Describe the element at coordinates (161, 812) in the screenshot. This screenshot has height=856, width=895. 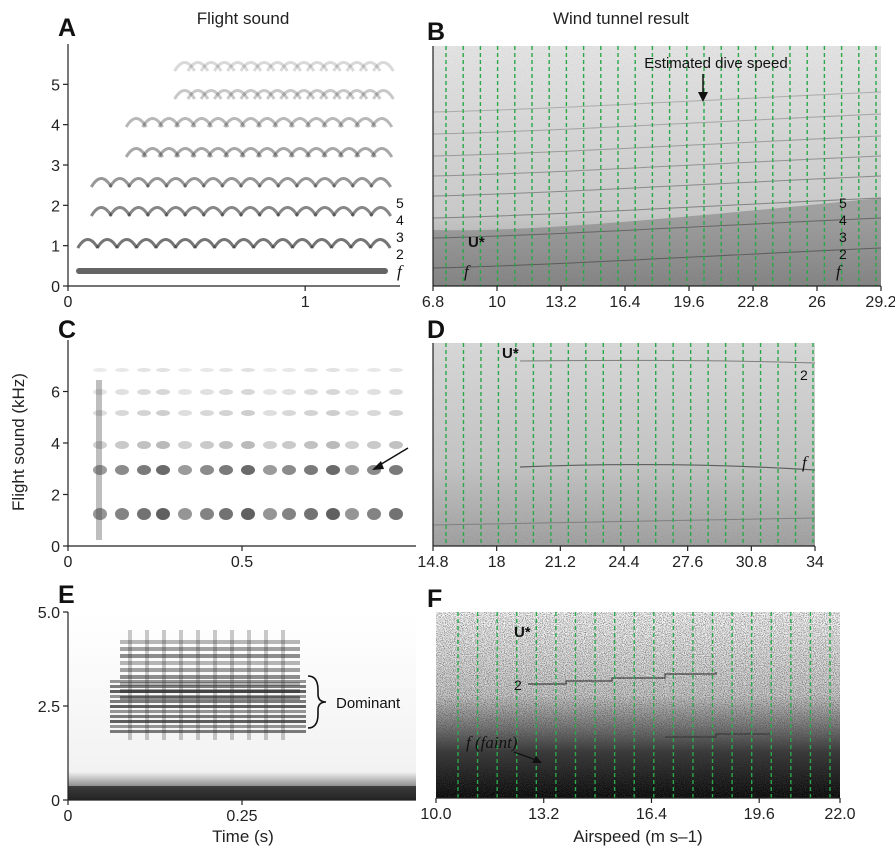
I see `panel-e-x-ticks: 0 0.25` at that location.